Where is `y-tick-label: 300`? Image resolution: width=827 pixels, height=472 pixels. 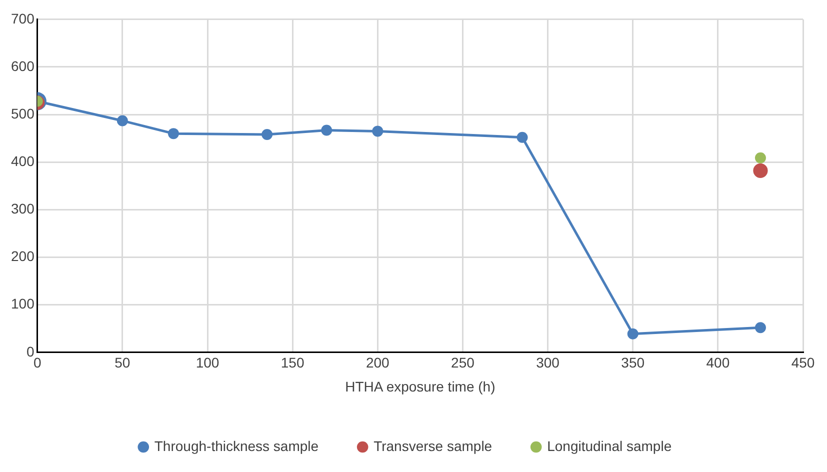
y-tick-label: 300 is located at coordinates (23, 208).